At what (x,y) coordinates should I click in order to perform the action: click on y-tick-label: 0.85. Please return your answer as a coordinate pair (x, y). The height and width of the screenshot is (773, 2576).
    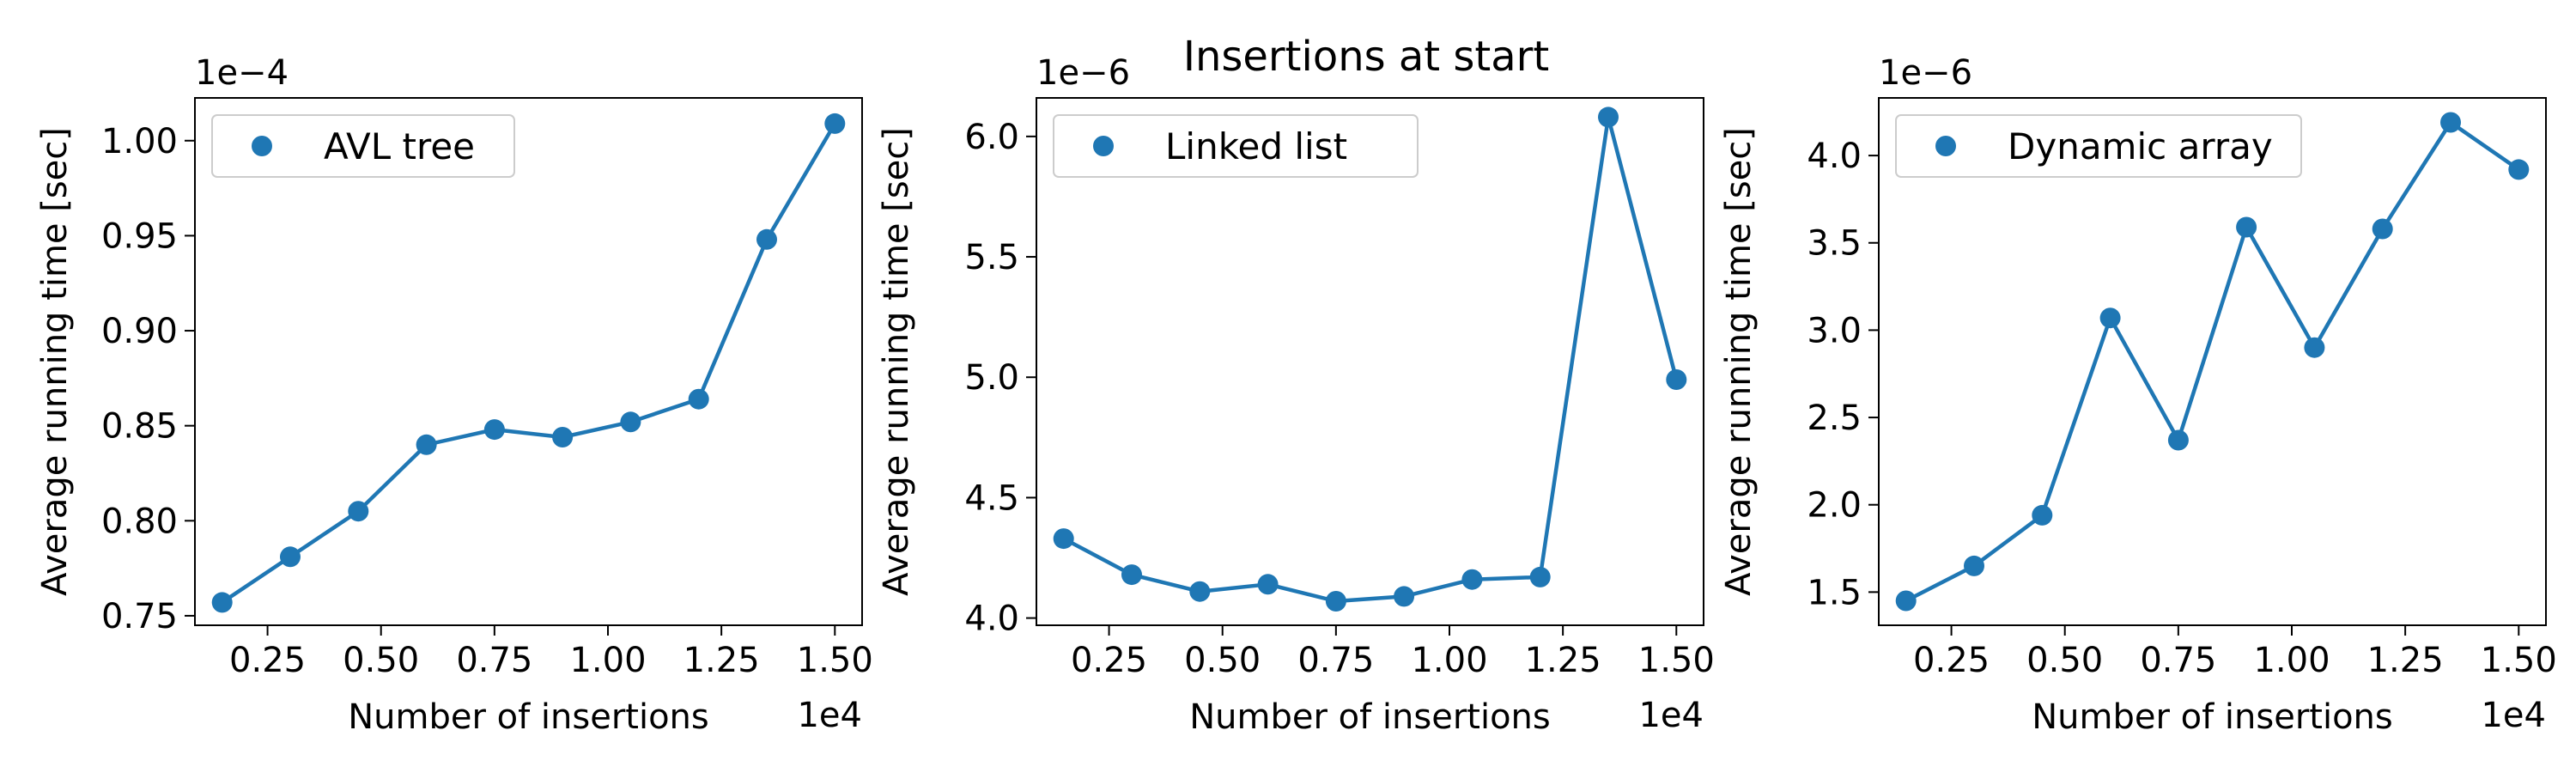
    Looking at the image, I should click on (139, 427).